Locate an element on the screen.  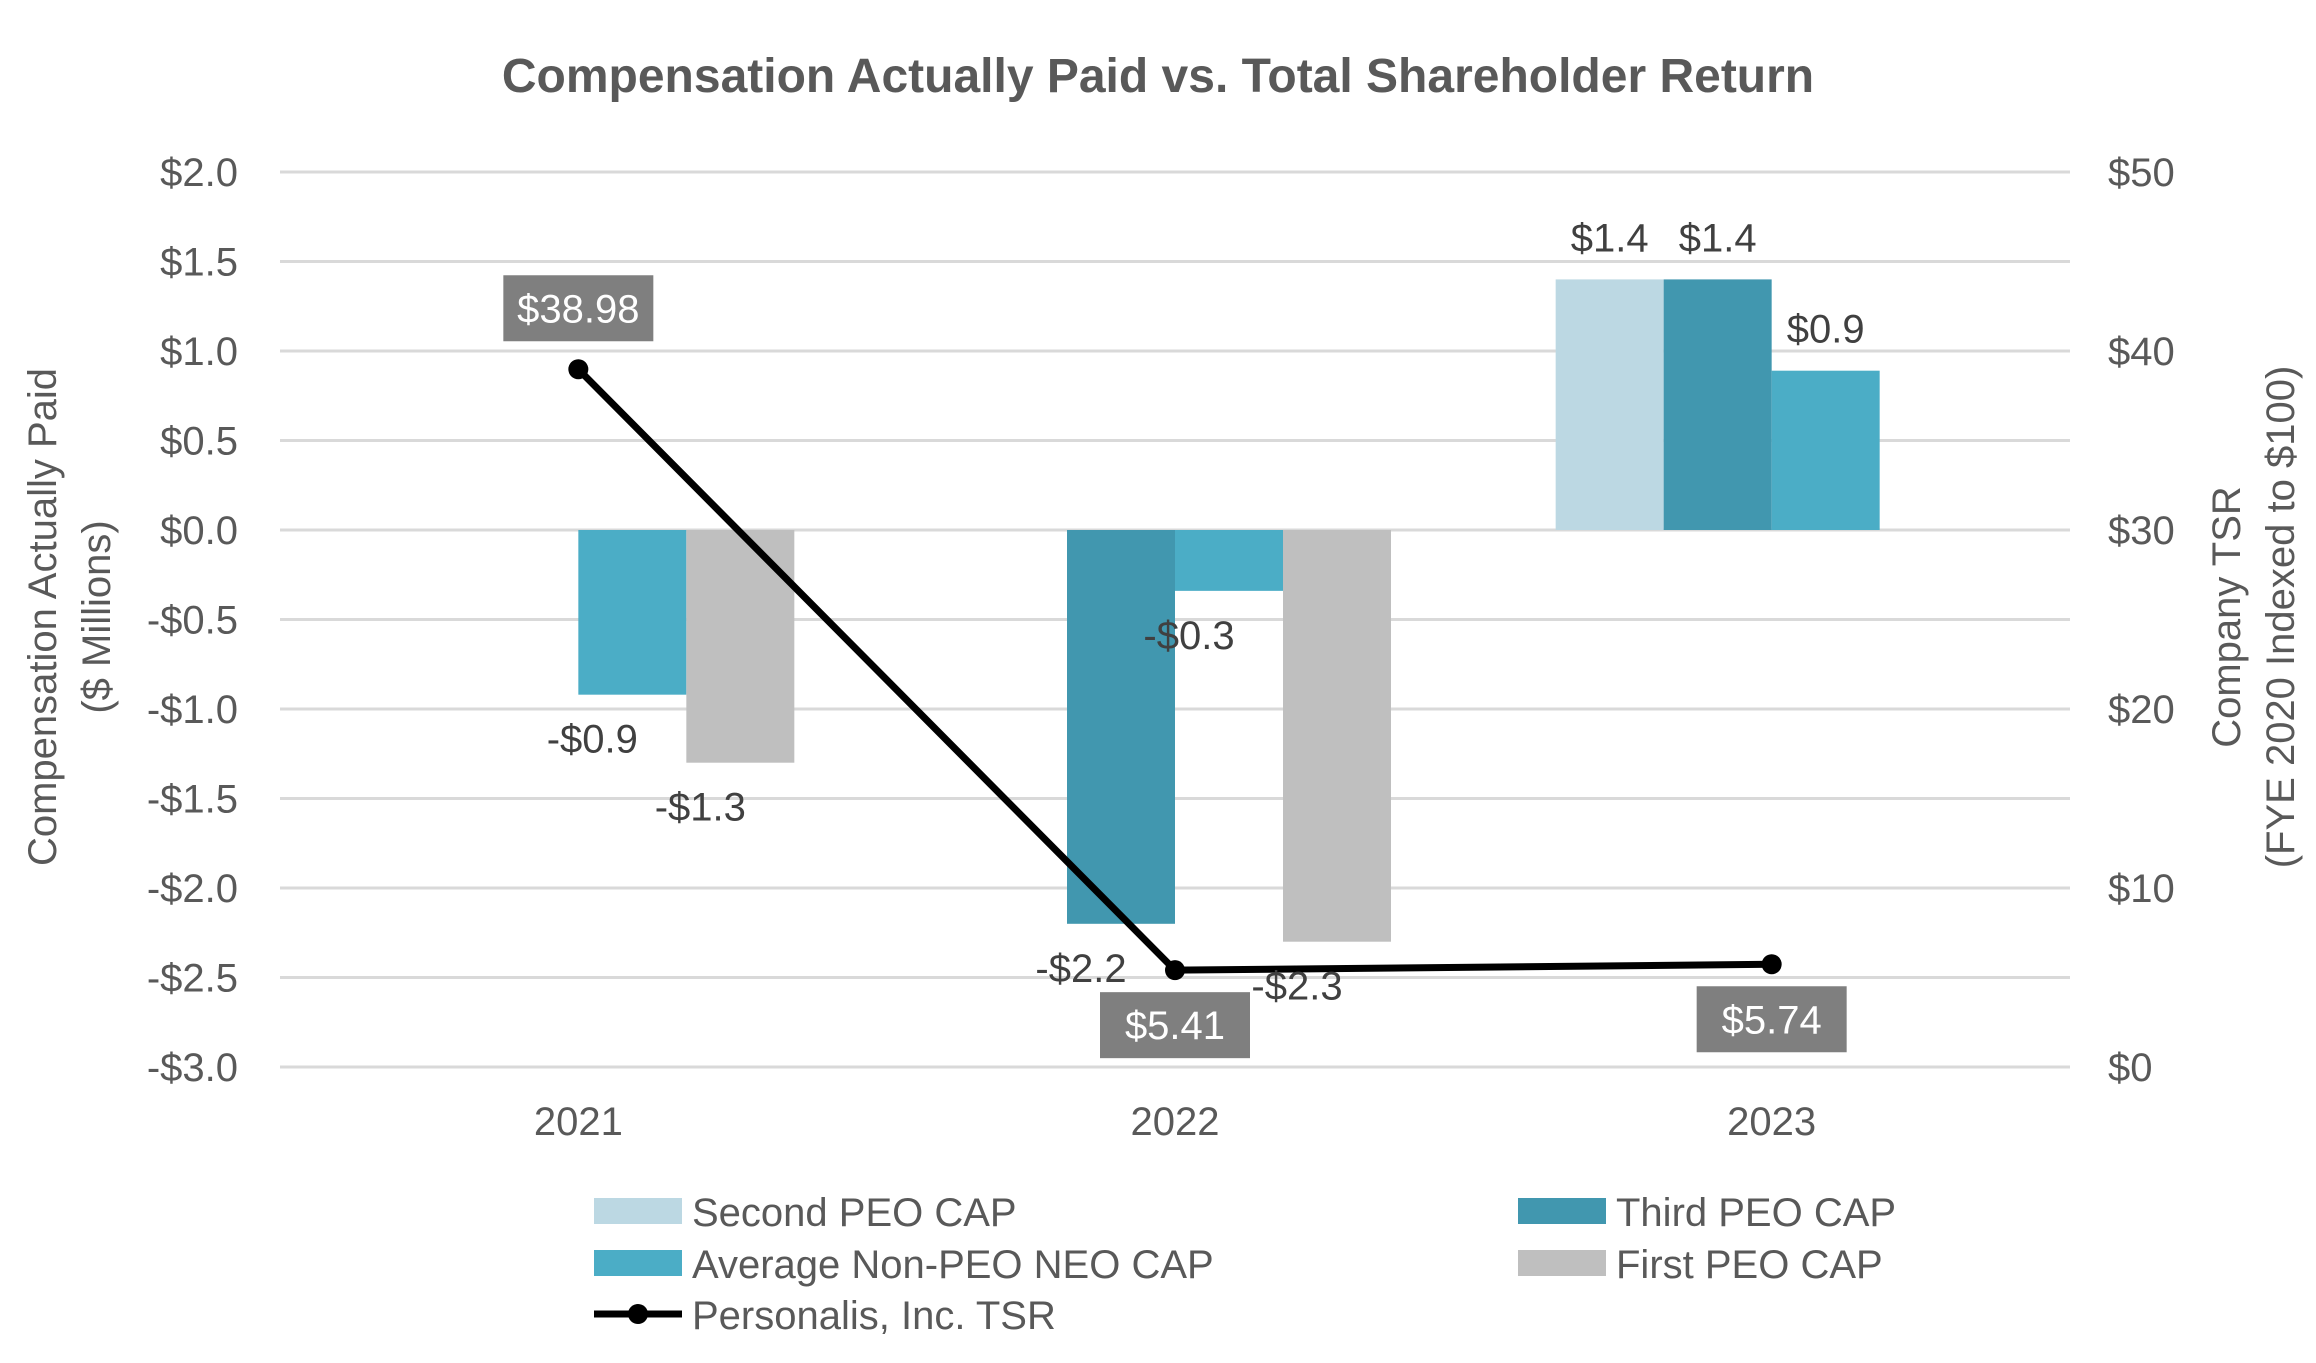
tsr-label: $5.74 is located at coordinates (1772, 1020).